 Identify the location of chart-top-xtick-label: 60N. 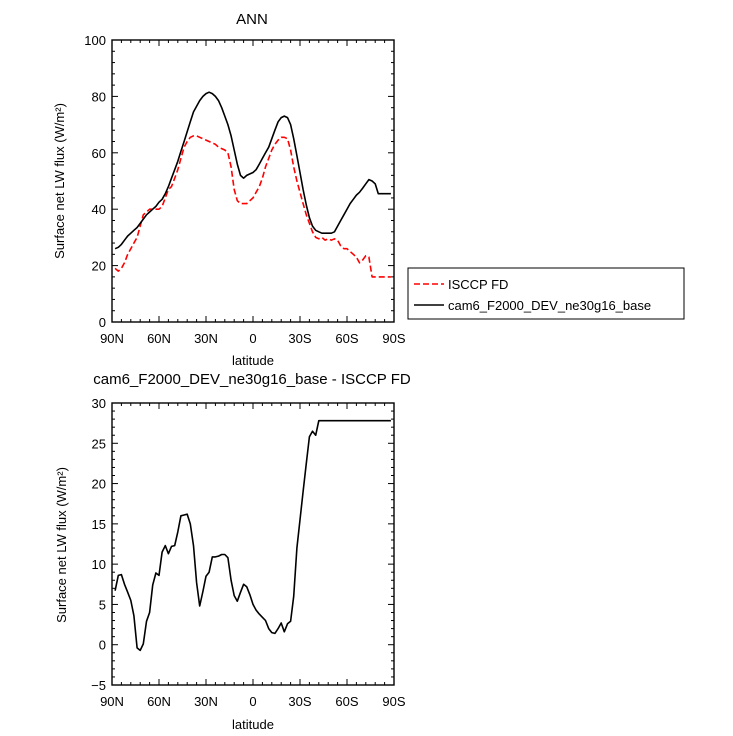
(159, 338).